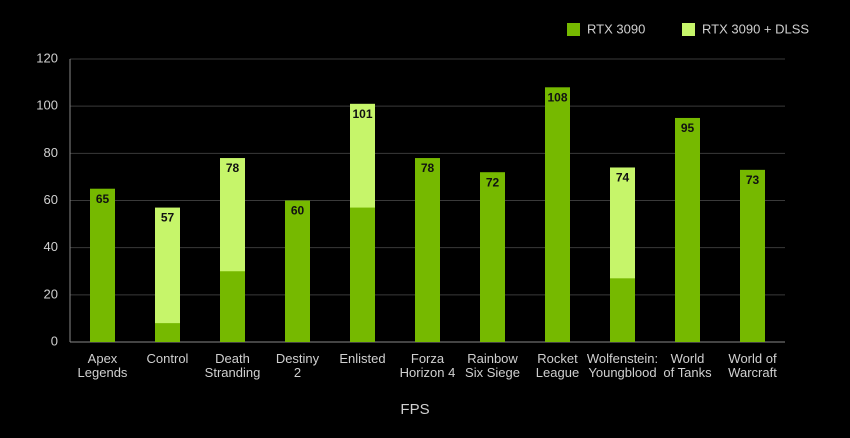  I want to click on x-tick-label: Apex Legends, so click(102, 365).